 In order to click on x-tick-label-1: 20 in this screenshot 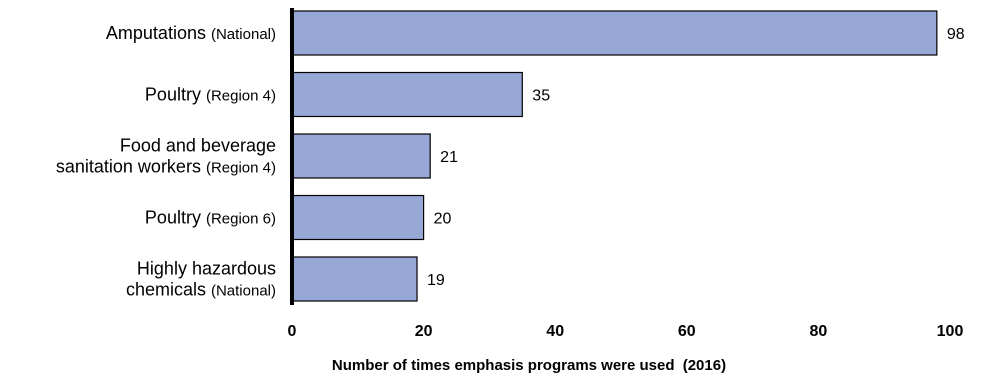, I will do `click(424, 331)`.